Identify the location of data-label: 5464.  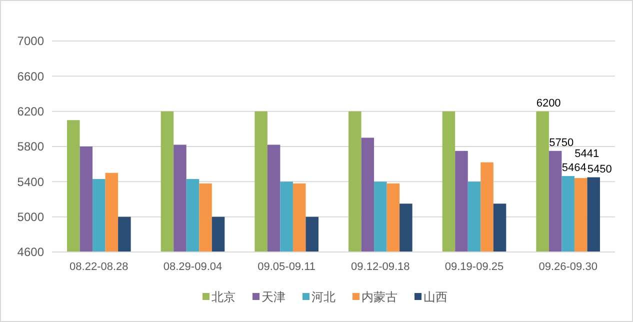
(574, 168).